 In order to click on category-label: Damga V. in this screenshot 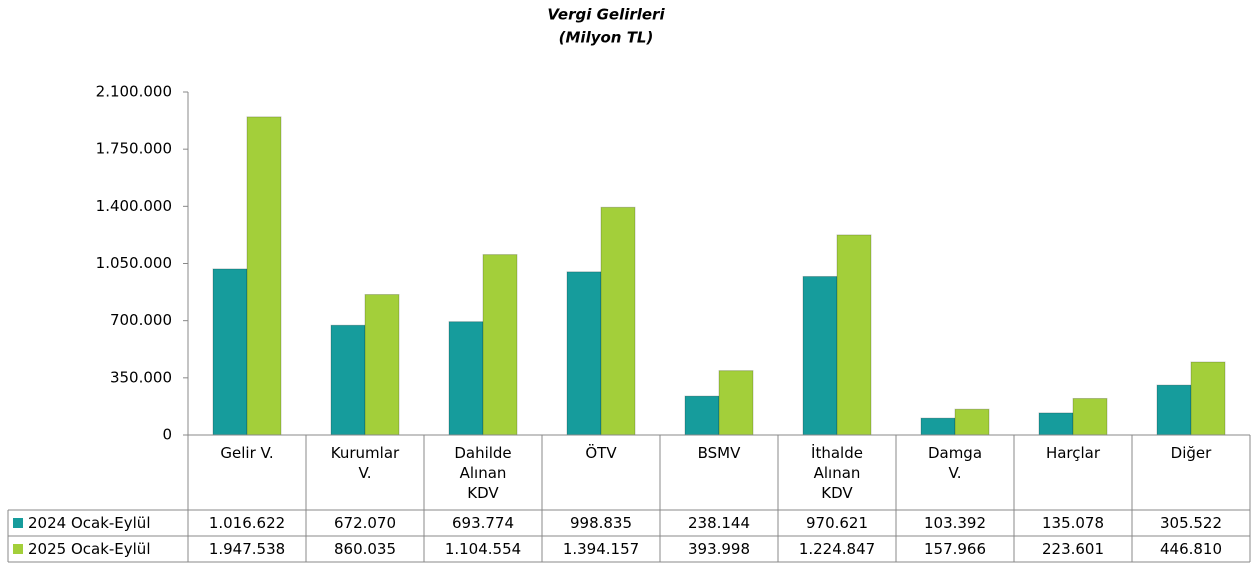, I will do `click(955, 463)`.